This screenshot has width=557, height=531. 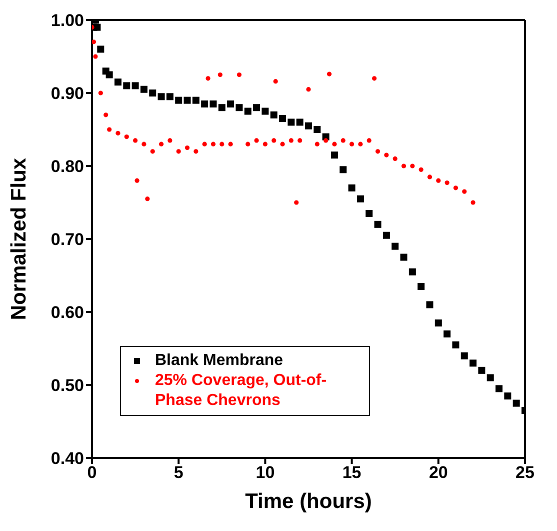 I want to click on y-tick-label: 1.00, so click(x=67, y=20).